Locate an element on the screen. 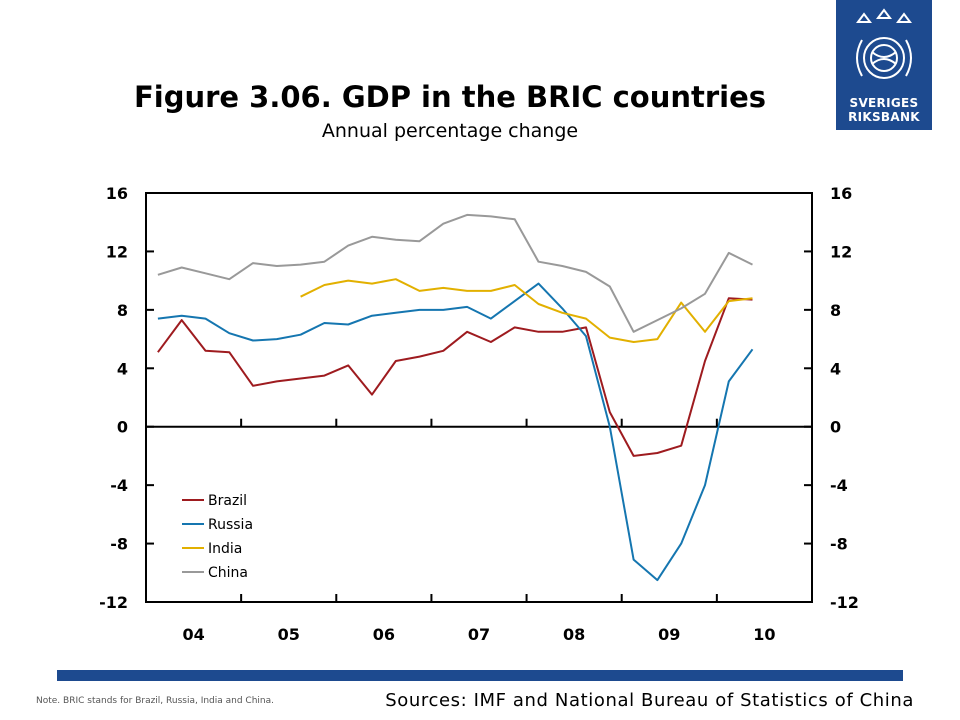  x-tick-label: 10 is located at coordinates (764, 634).